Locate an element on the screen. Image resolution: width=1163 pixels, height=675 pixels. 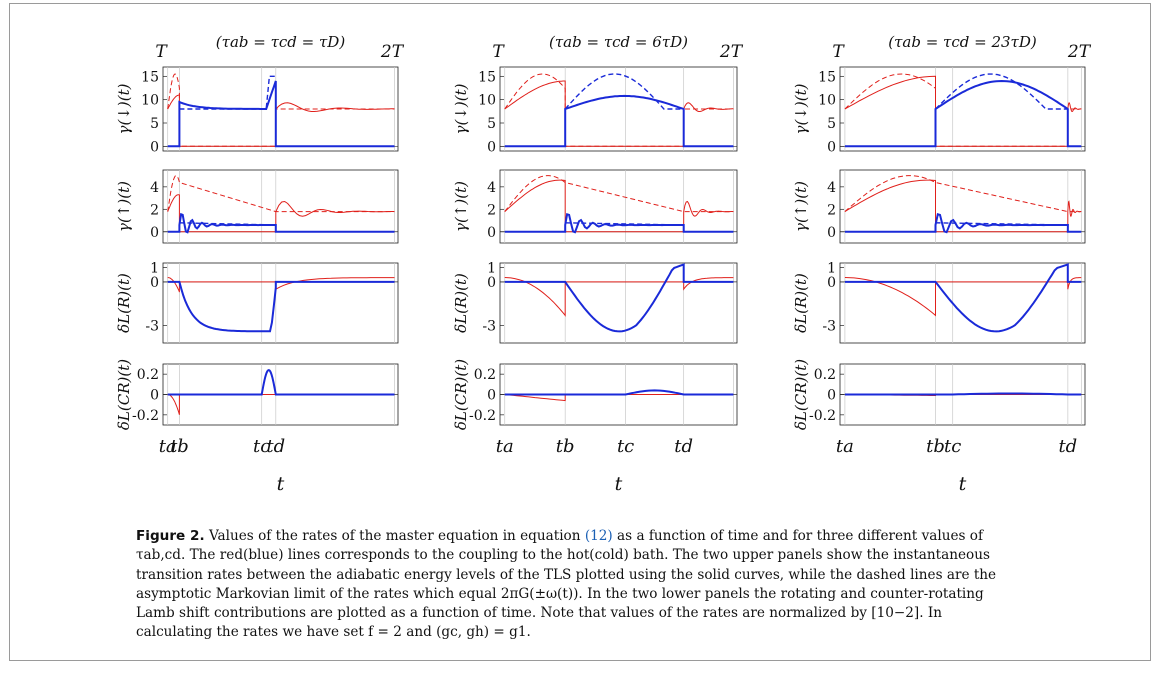
column-title: (τab = τcd = 6τD) is located at coordinates (618, 42).